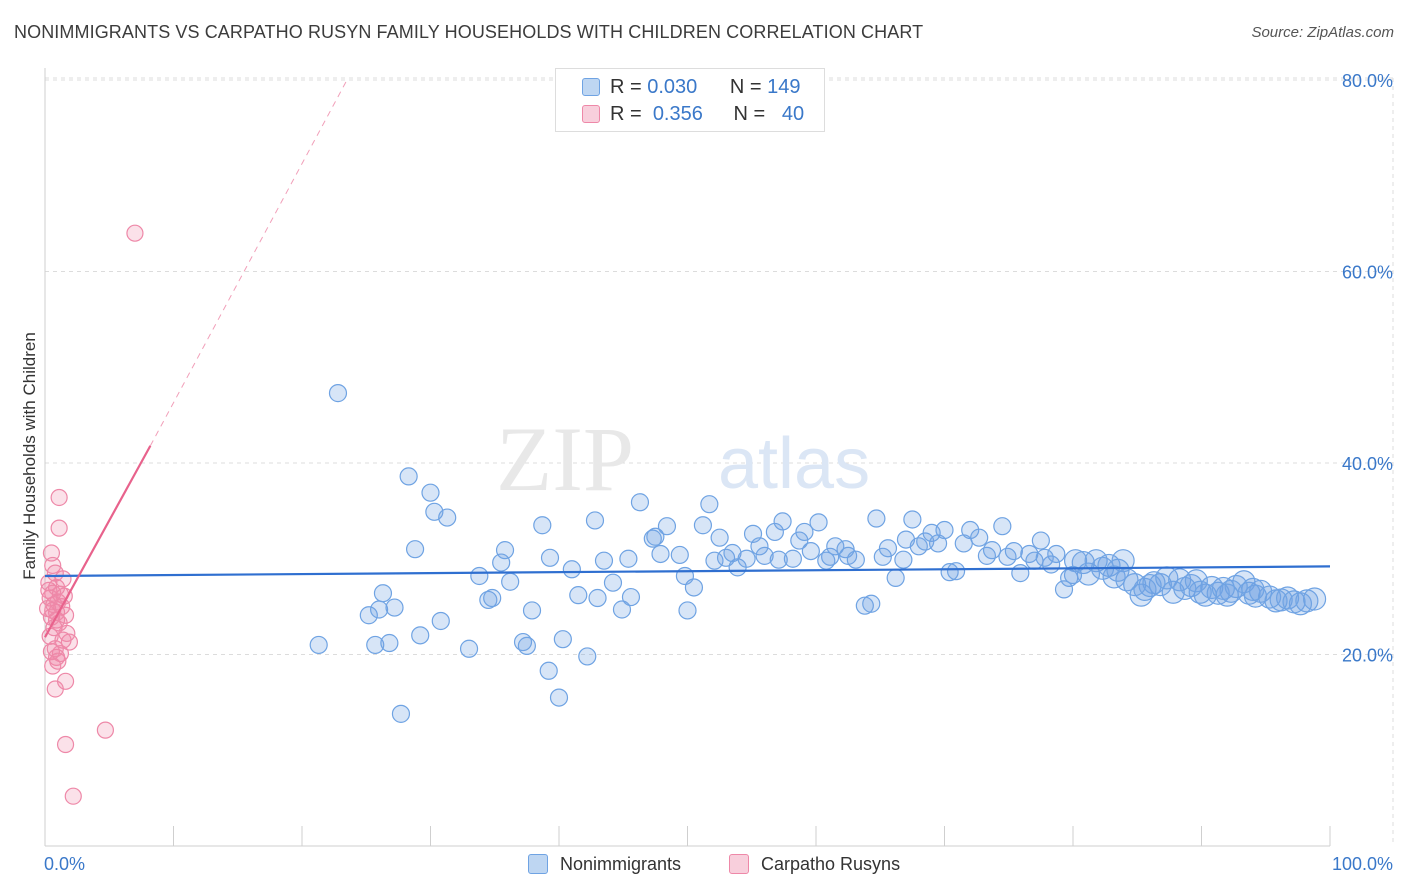 This screenshot has height=892, width=1406. I want to click on carpatho-rusyns-trend-line, so click(98, 541).